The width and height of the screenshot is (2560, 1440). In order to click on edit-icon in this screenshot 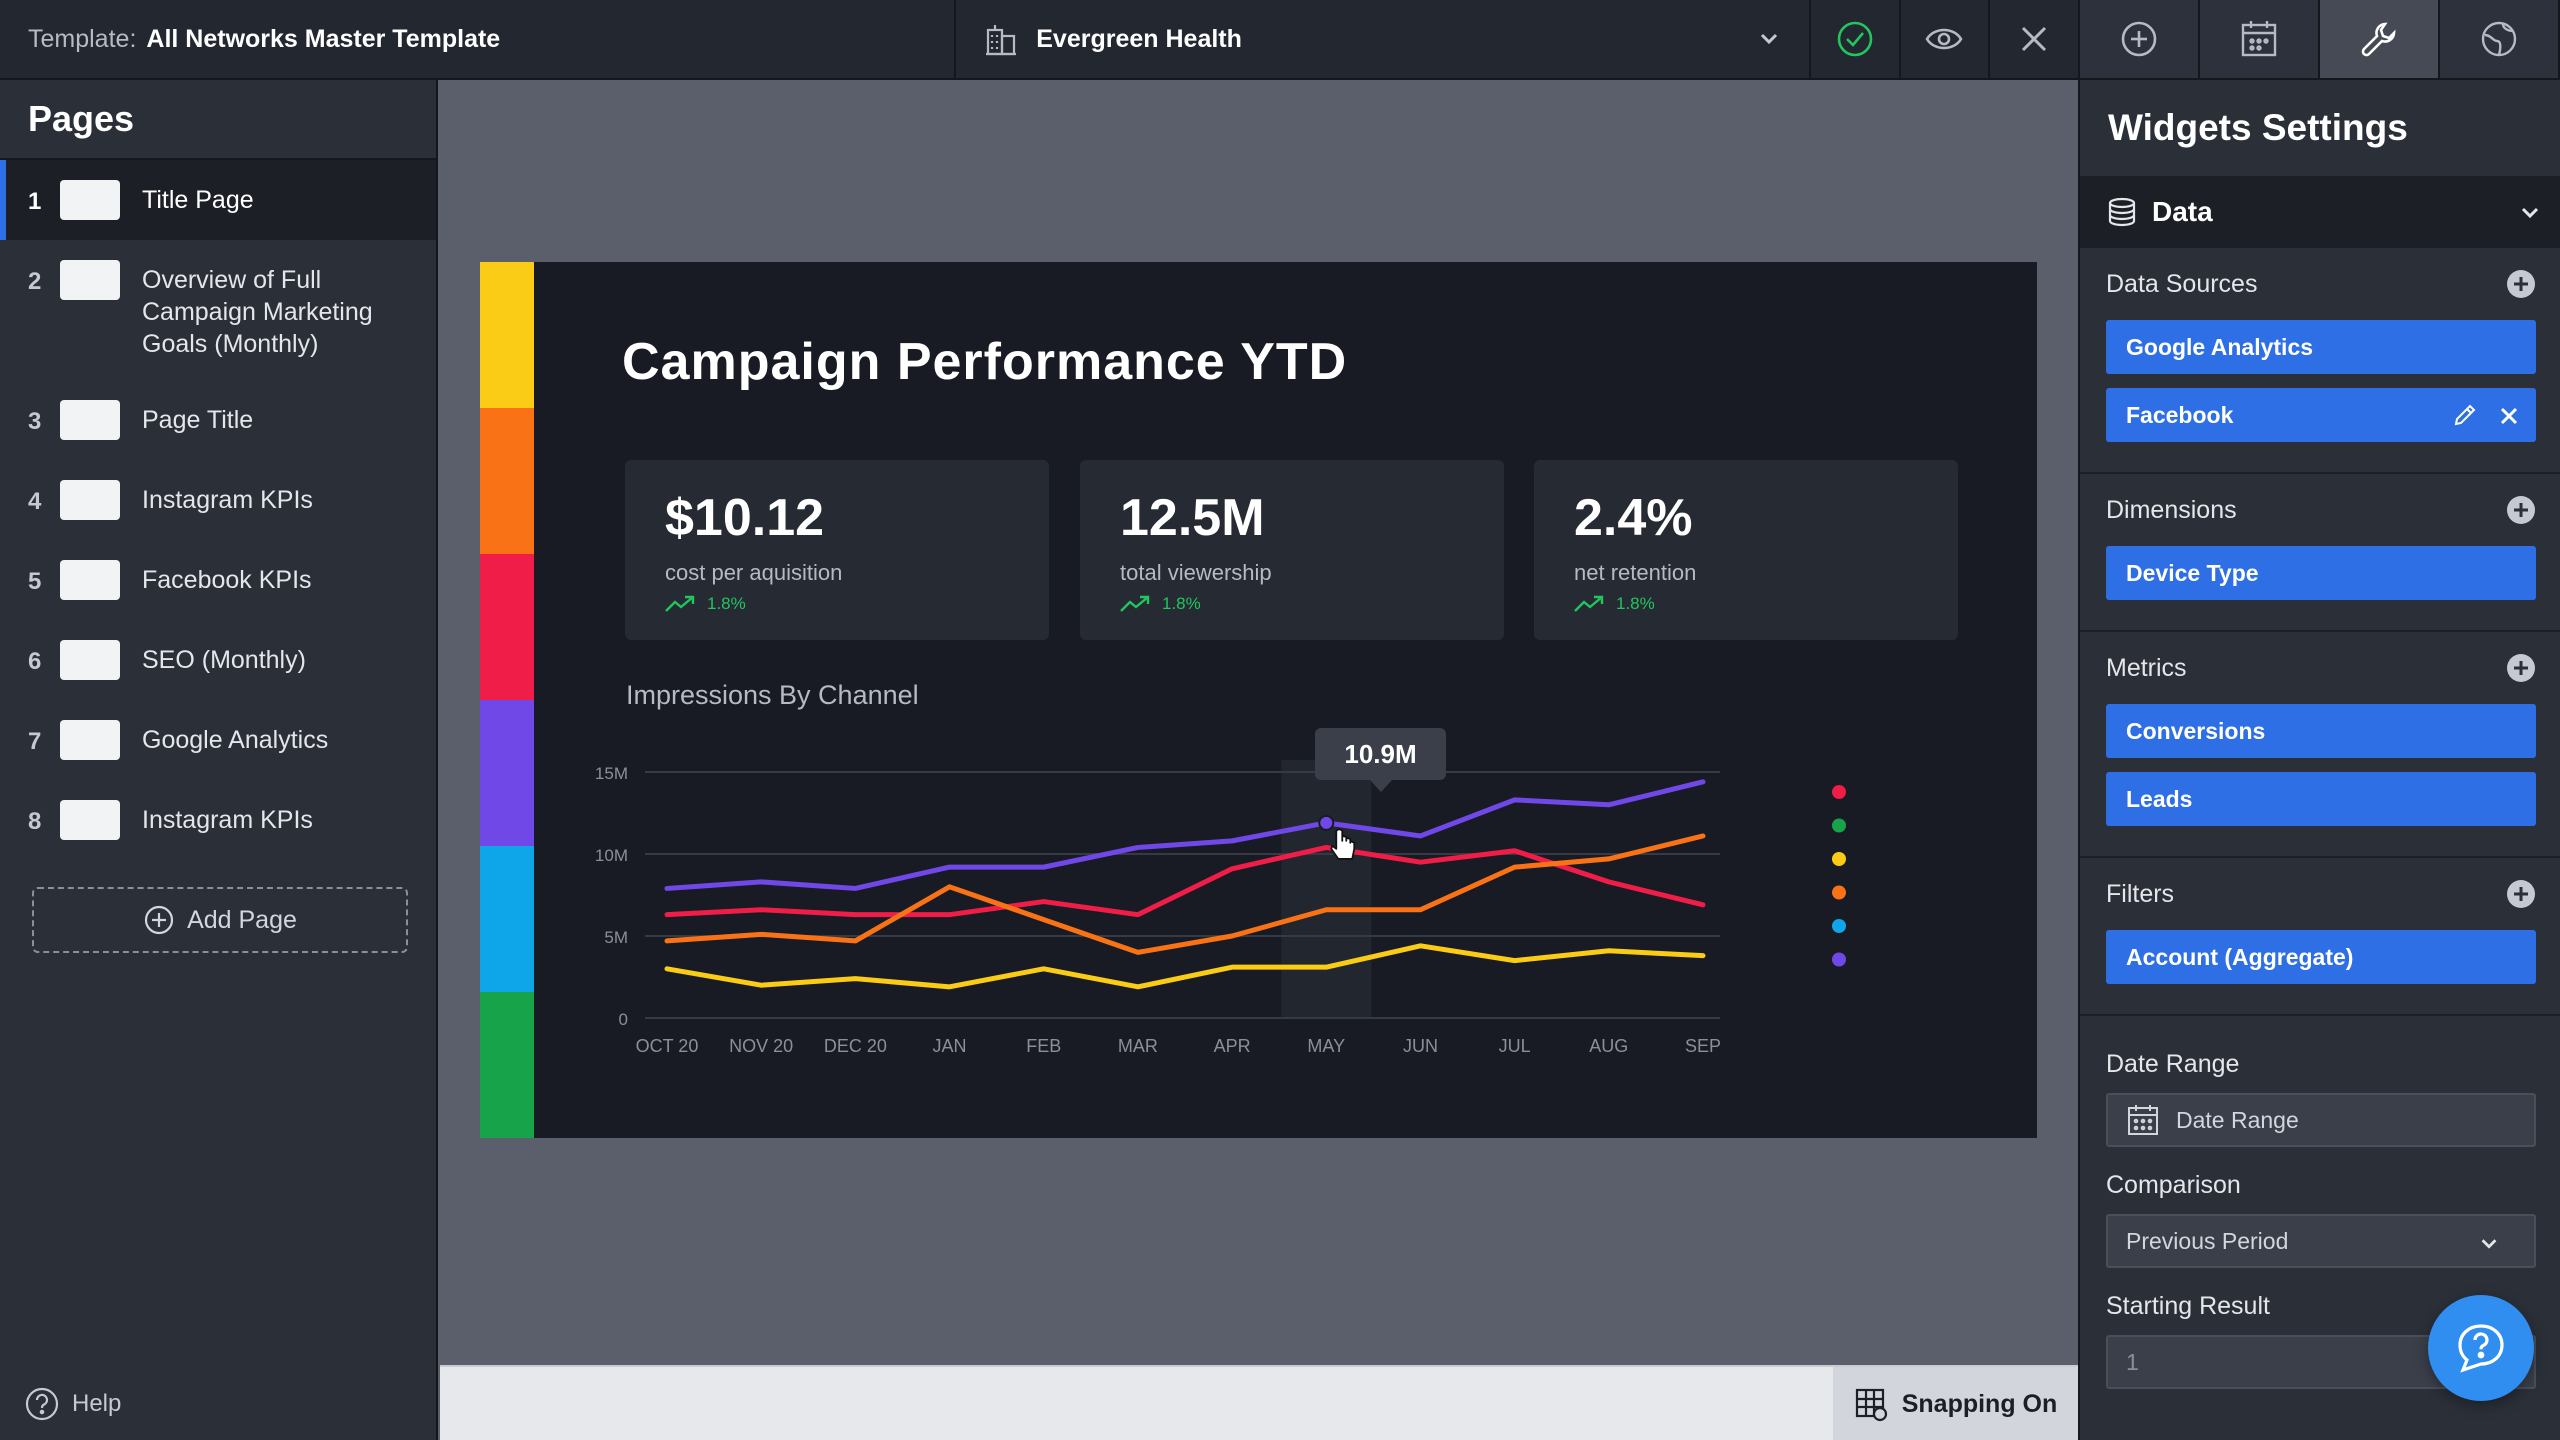, I will do `click(2465, 415)`.